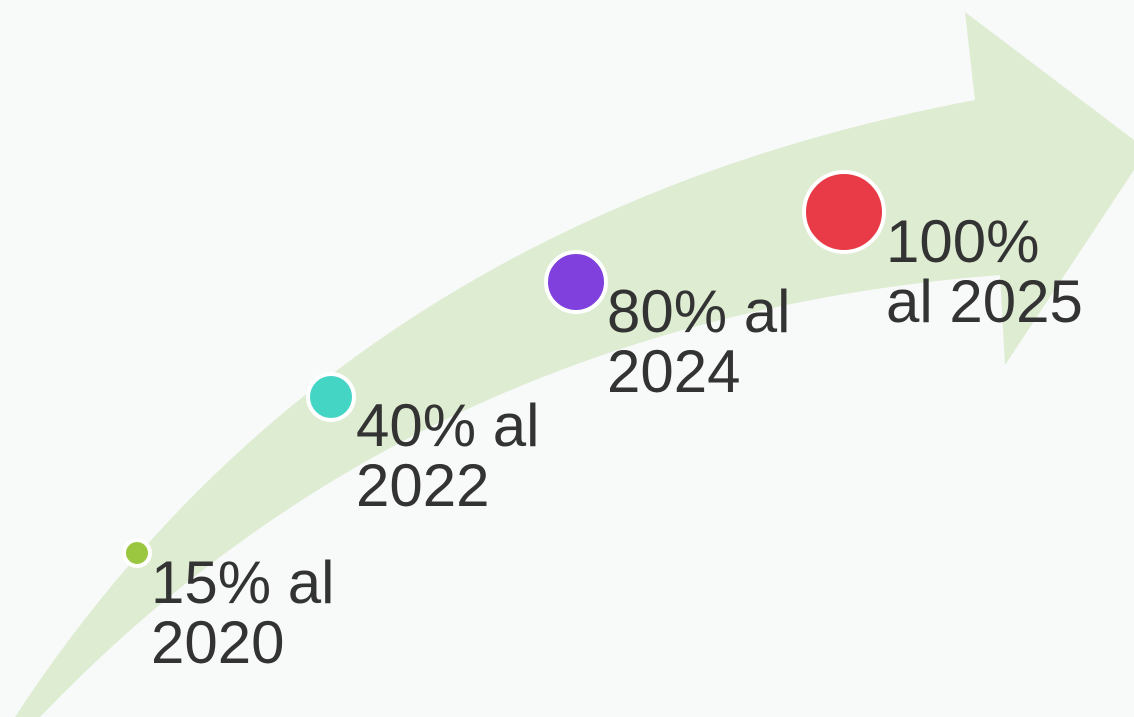 This screenshot has width=1134, height=717. Describe the element at coordinates (137, 553) in the screenshot. I see `milestone-dot-2020` at that location.